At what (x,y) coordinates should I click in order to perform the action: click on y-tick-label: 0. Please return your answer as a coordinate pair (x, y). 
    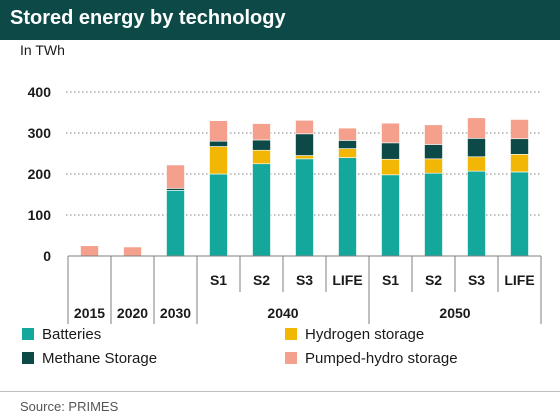
    Looking at the image, I should click on (47, 256).